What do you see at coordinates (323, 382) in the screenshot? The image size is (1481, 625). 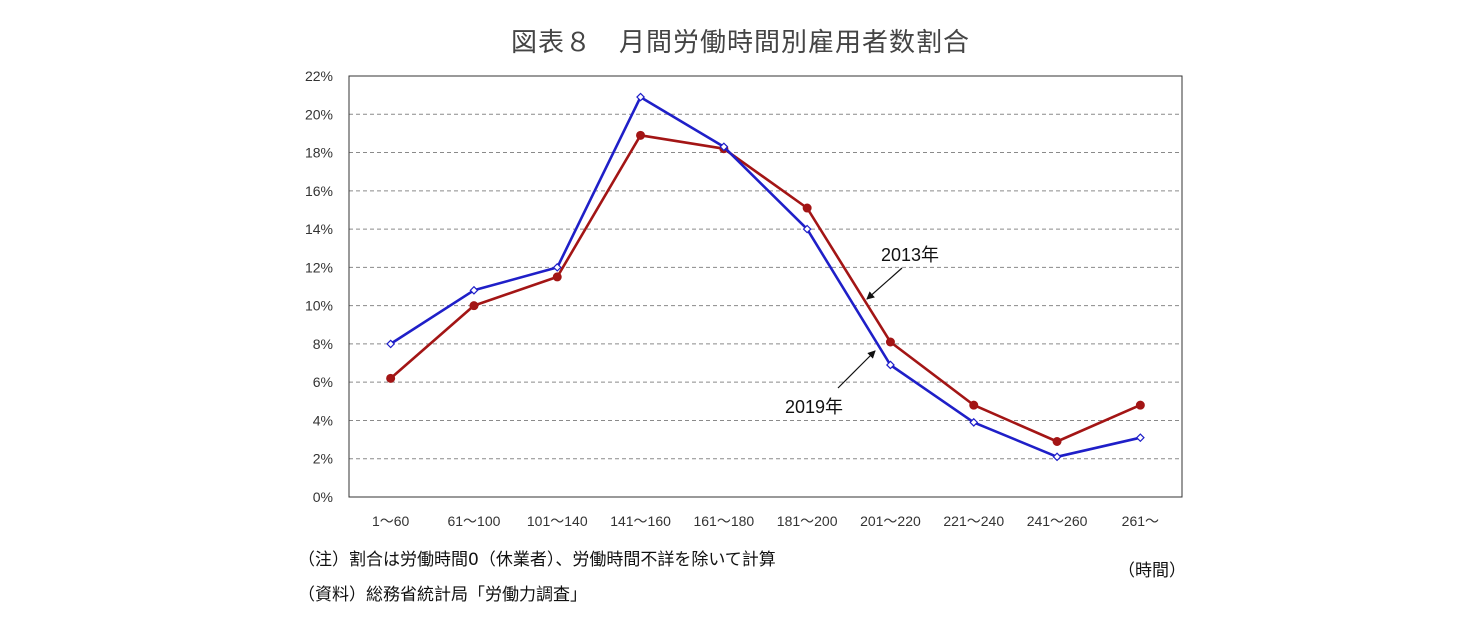 I see `y-tick-label: 6%` at bounding box center [323, 382].